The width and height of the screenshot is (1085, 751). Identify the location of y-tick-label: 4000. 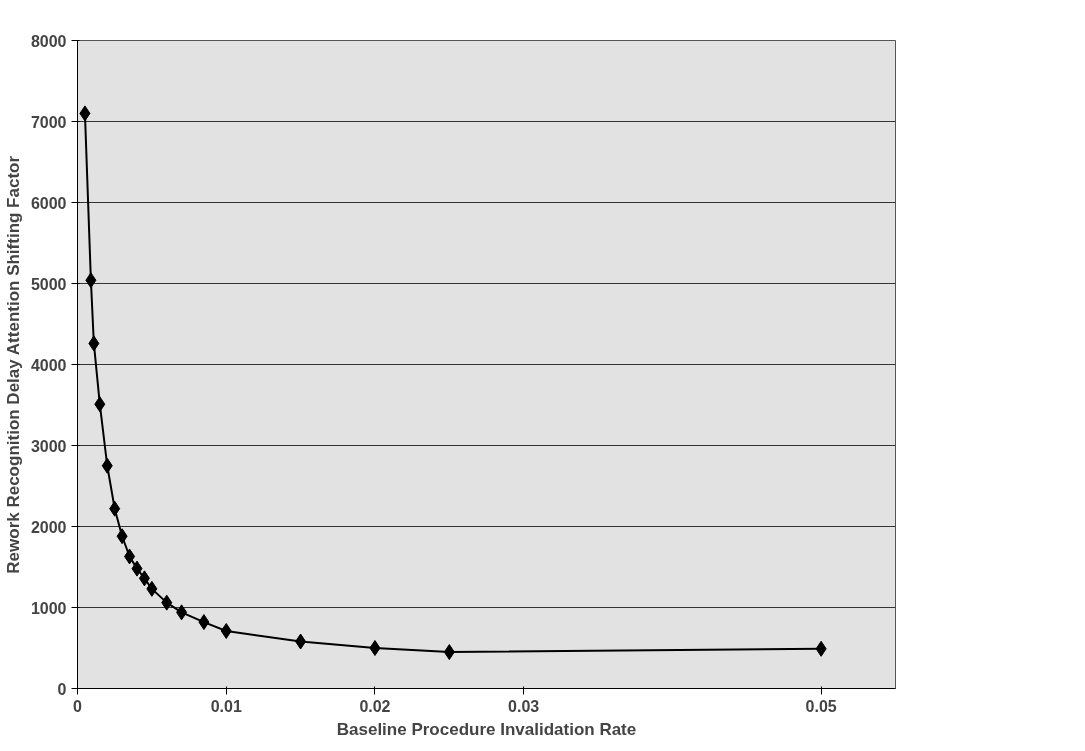
(48, 365).